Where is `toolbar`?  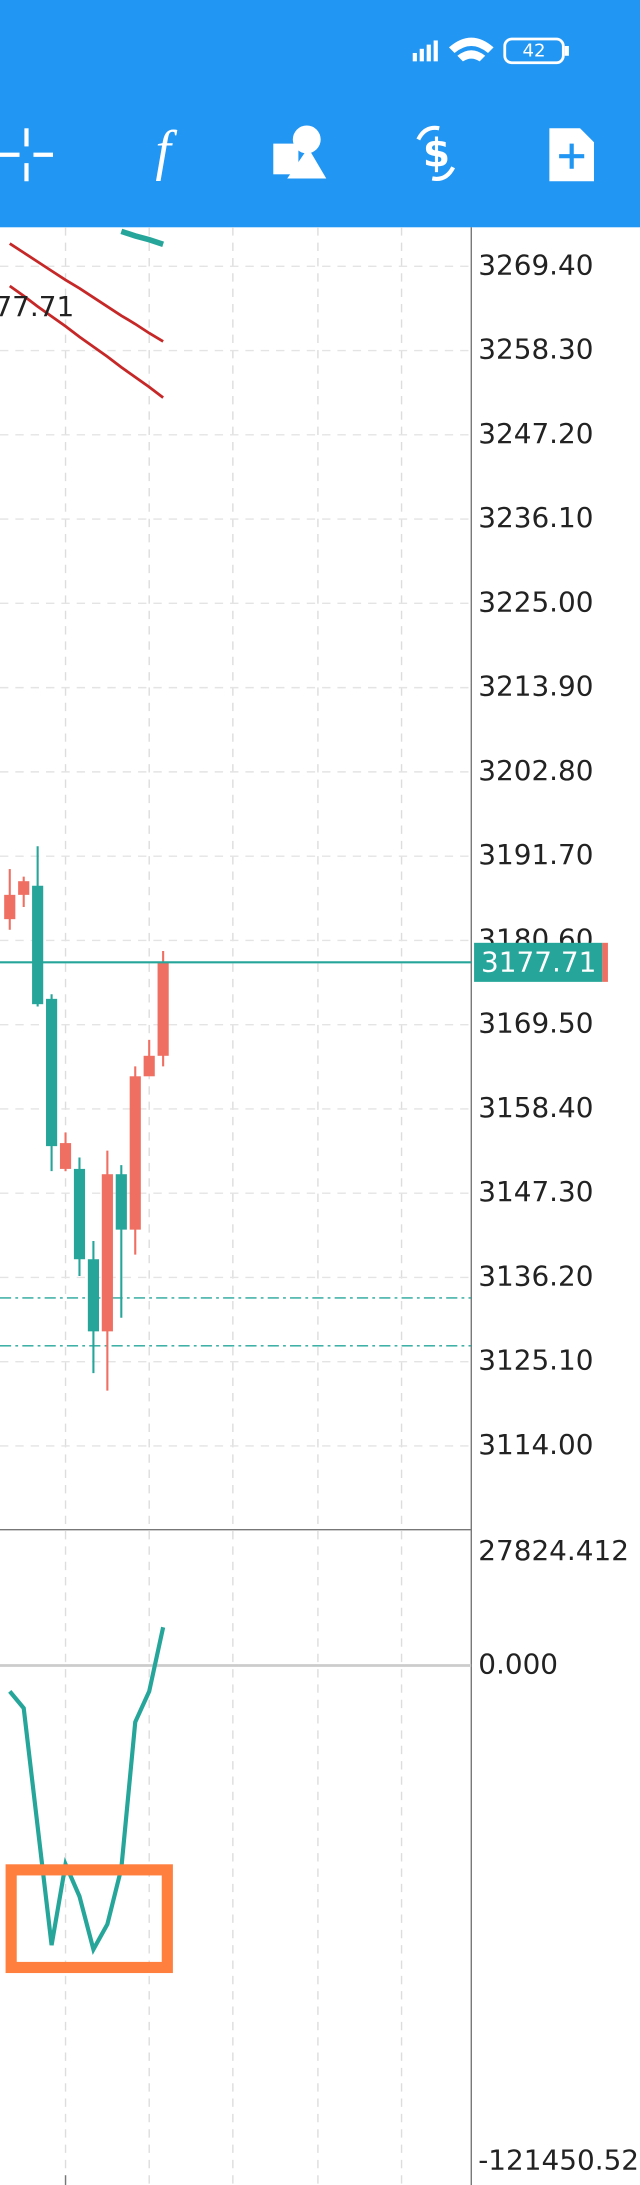
toolbar is located at coordinates (320, 114).